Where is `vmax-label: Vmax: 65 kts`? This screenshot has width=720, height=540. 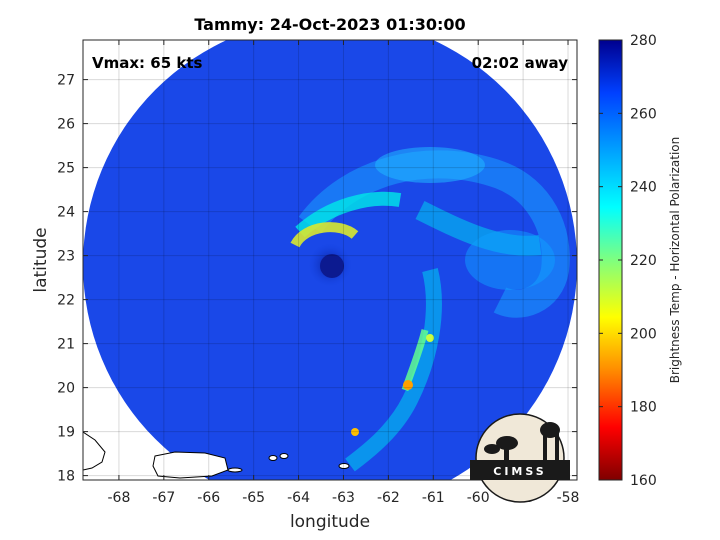
vmax-label: Vmax: 65 kts is located at coordinates (147, 63).